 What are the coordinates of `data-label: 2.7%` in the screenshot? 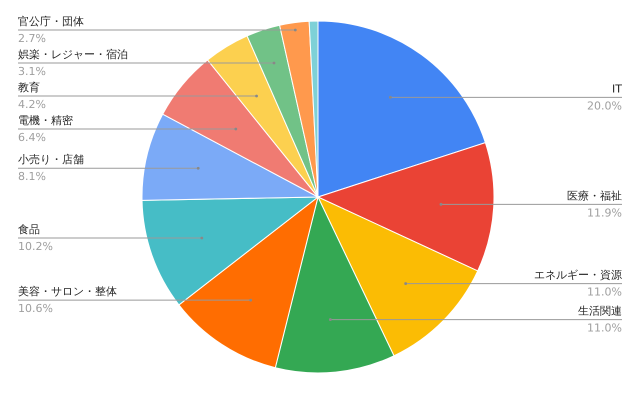 It's located at (32, 38).